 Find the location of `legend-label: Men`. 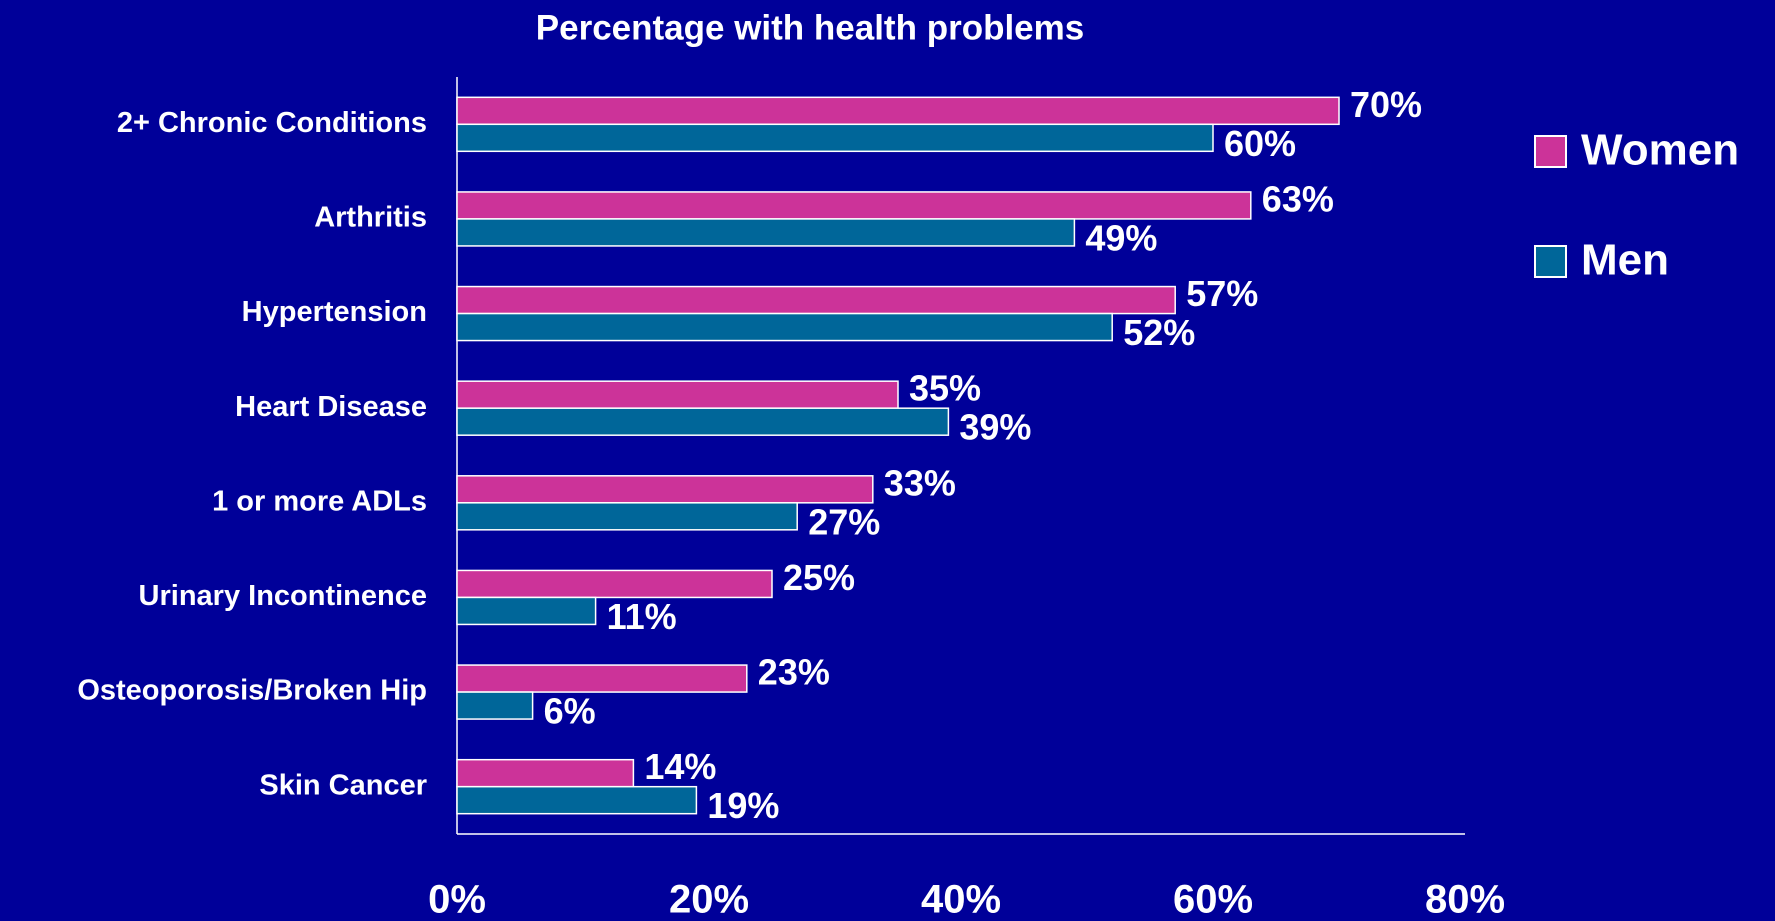

legend-label: Men is located at coordinates (1625, 260).